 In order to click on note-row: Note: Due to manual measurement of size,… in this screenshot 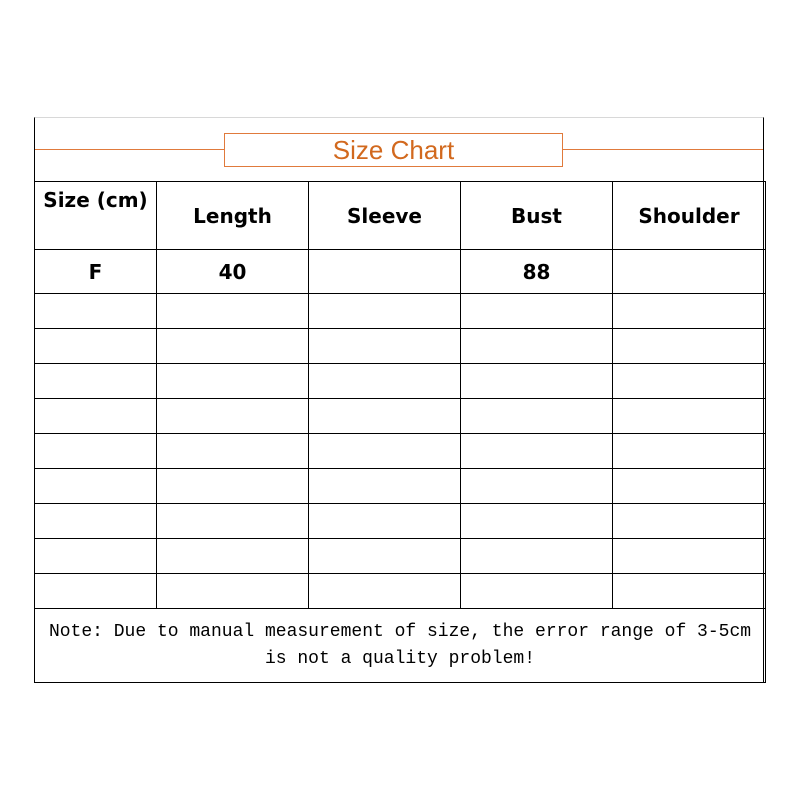, I will do `click(400, 645)`.